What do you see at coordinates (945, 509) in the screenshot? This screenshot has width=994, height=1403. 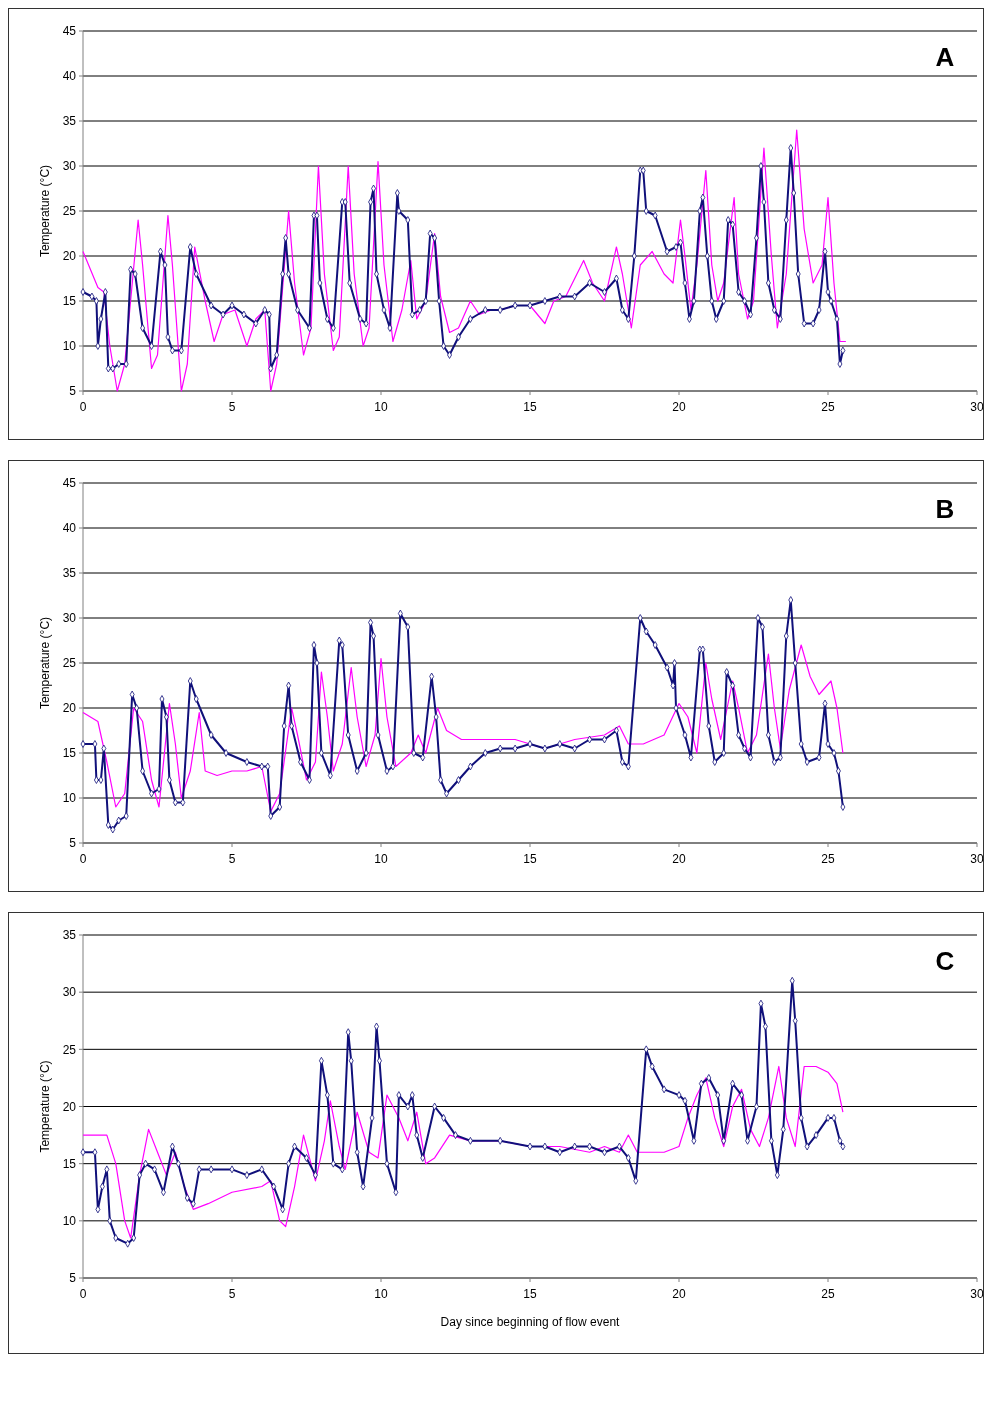 I see `chart-title: B` at bounding box center [945, 509].